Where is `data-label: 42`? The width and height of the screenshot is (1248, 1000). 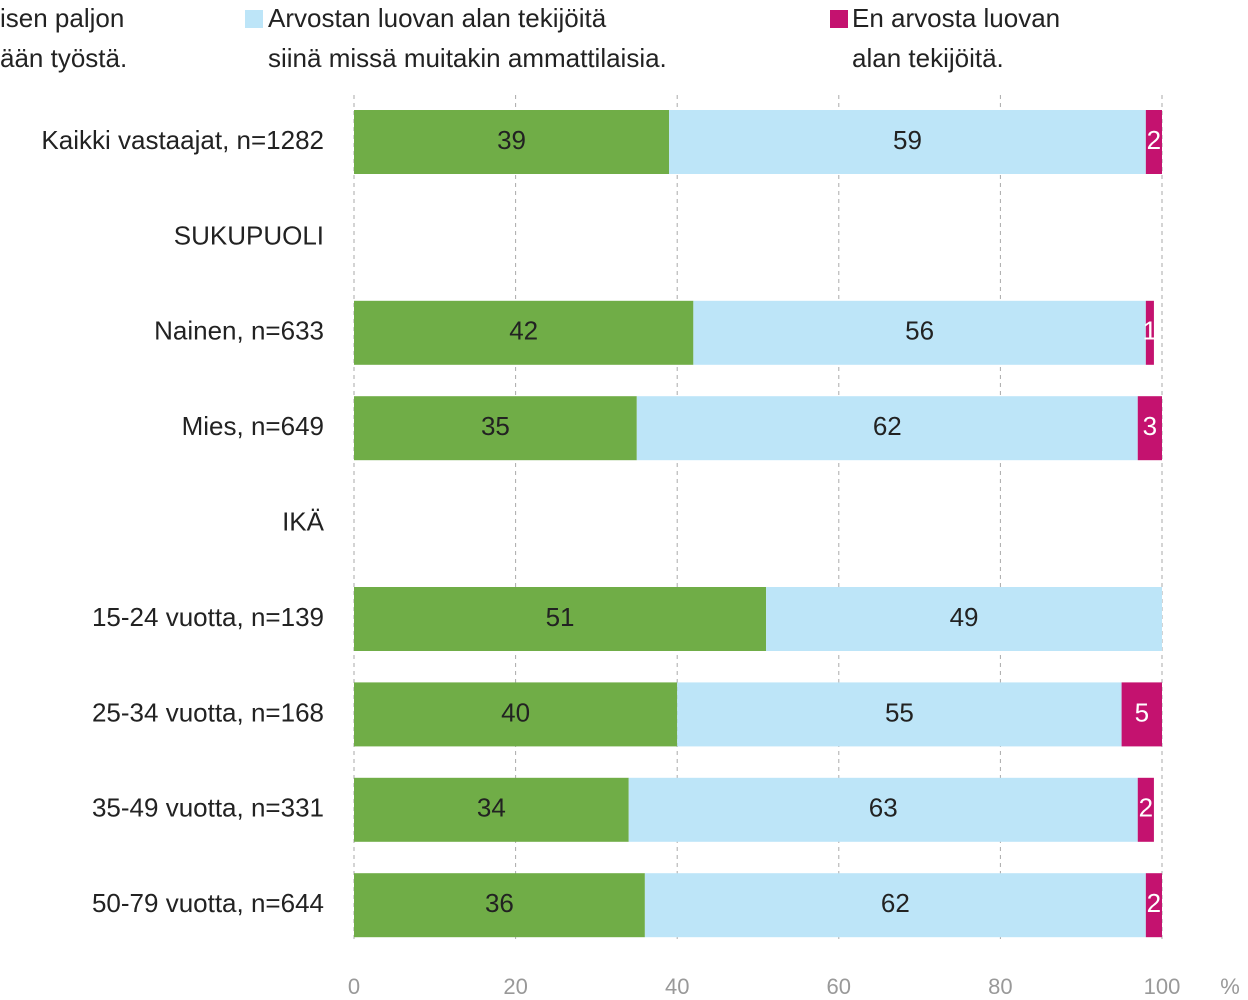 data-label: 42 is located at coordinates (523, 331).